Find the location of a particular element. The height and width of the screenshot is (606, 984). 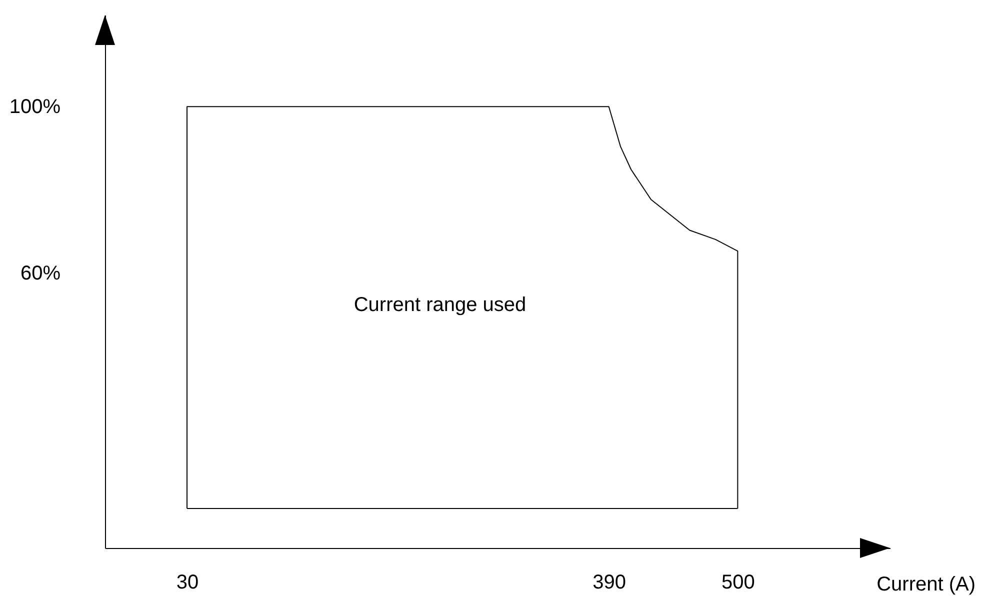

annotation: Current range used is located at coordinates (440, 305).